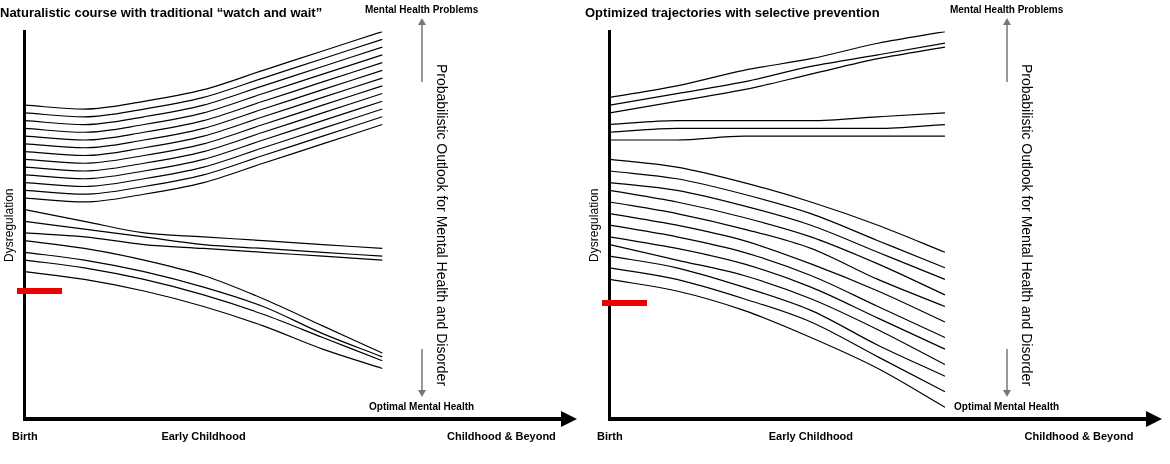  I want to click on chart-title: Naturalistic course with traditional “watch and wait”, so click(161, 13).